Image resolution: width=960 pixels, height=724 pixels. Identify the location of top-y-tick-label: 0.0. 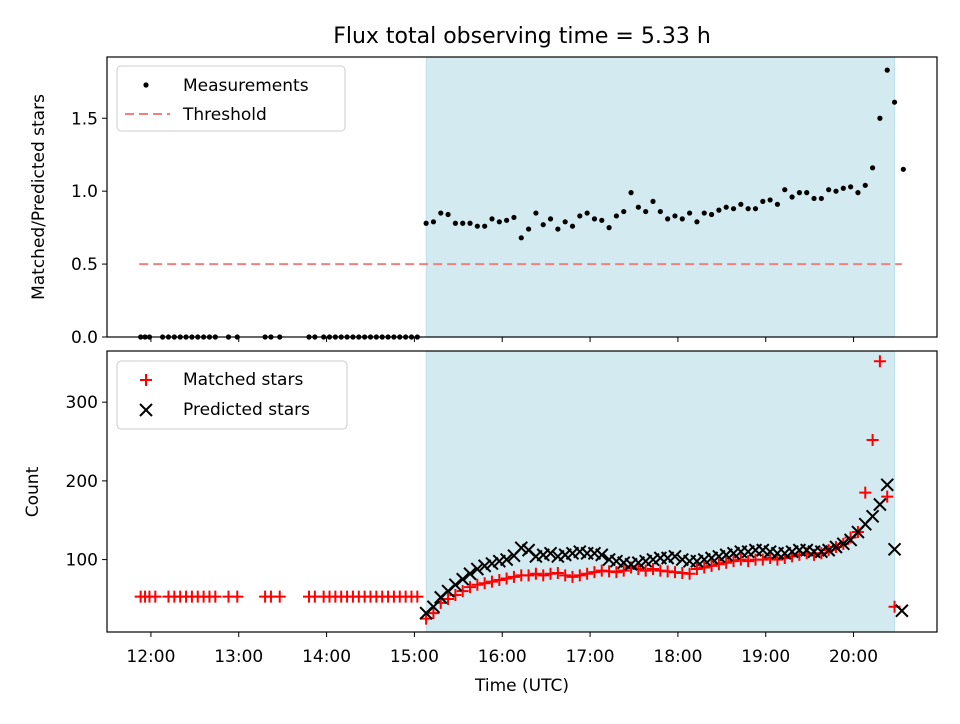
(84, 338).